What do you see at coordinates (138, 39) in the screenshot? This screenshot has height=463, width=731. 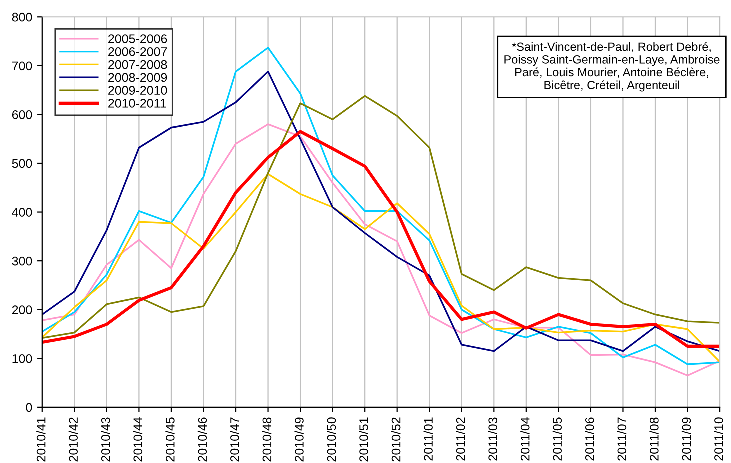 I see `legend-label: 2005-2006` at bounding box center [138, 39].